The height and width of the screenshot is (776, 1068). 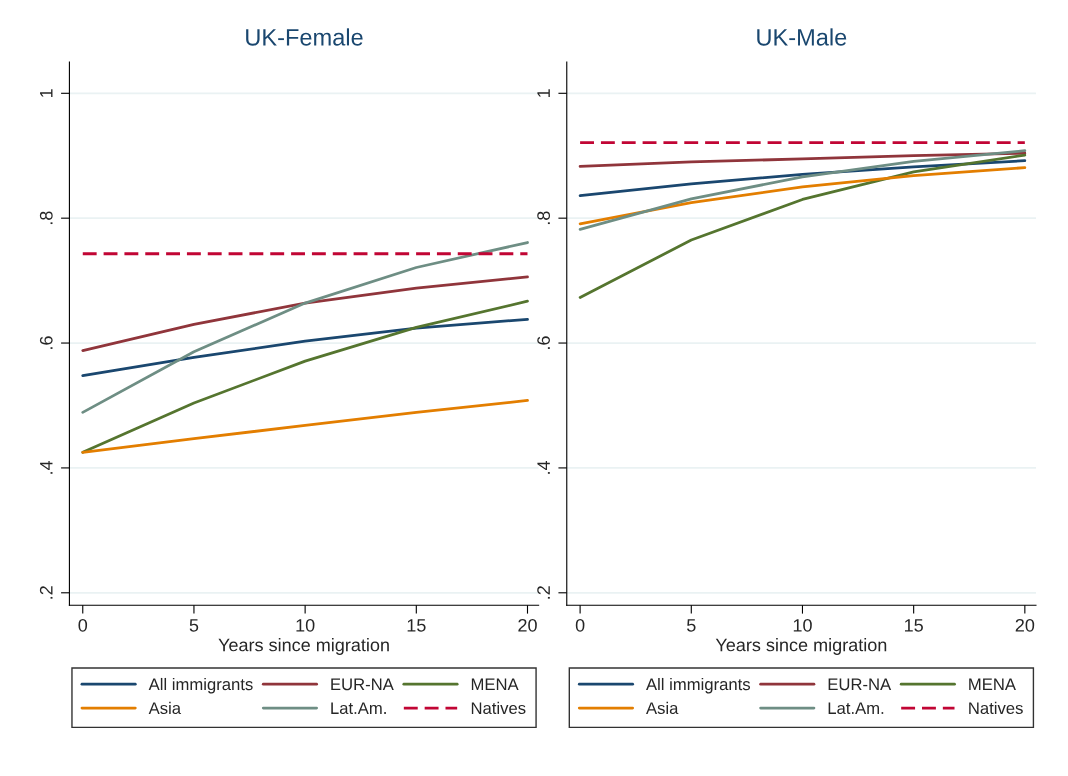 I want to click on chart-title: UK-Male, so click(x=802, y=37).